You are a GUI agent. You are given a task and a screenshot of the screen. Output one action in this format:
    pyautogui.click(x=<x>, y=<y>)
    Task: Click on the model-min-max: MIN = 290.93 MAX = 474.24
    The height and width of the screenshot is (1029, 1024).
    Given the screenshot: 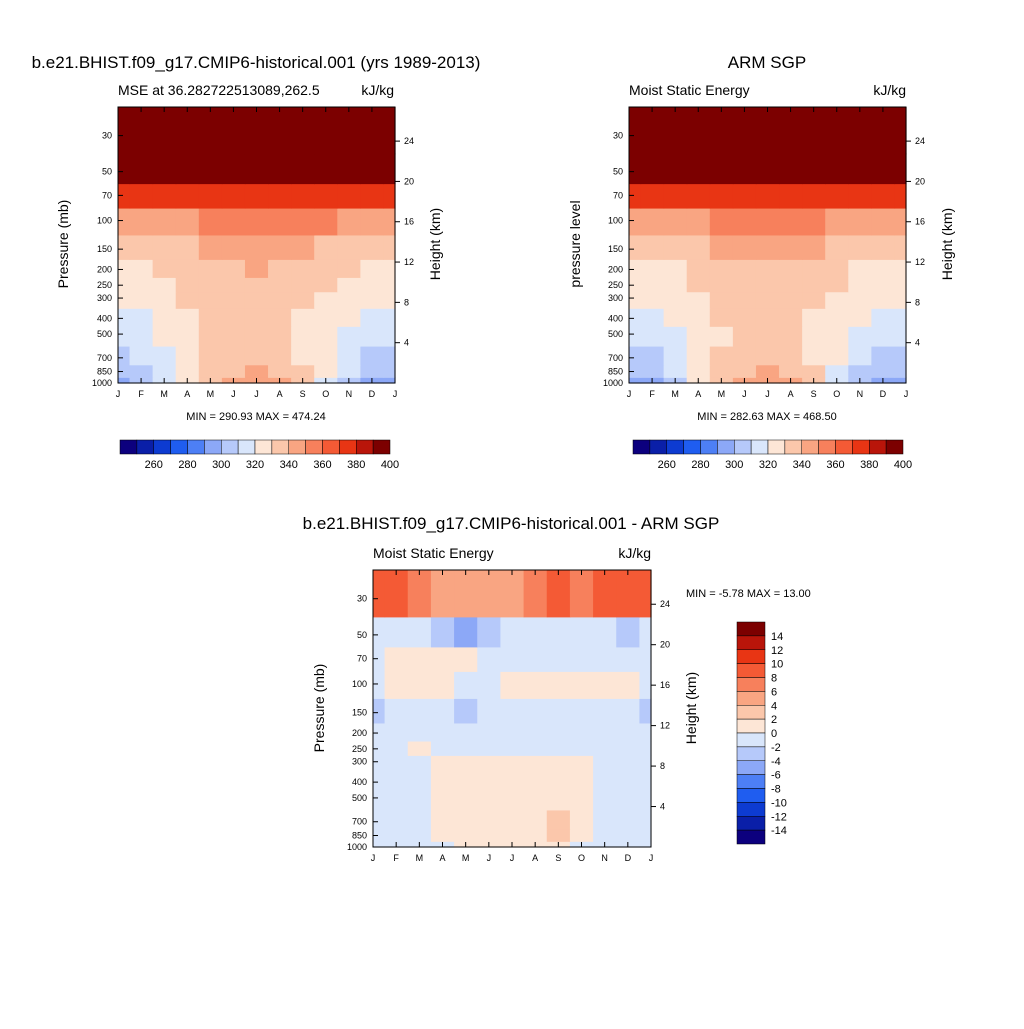 What is the action you would take?
    pyautogui.click(x=255, y=417)
    